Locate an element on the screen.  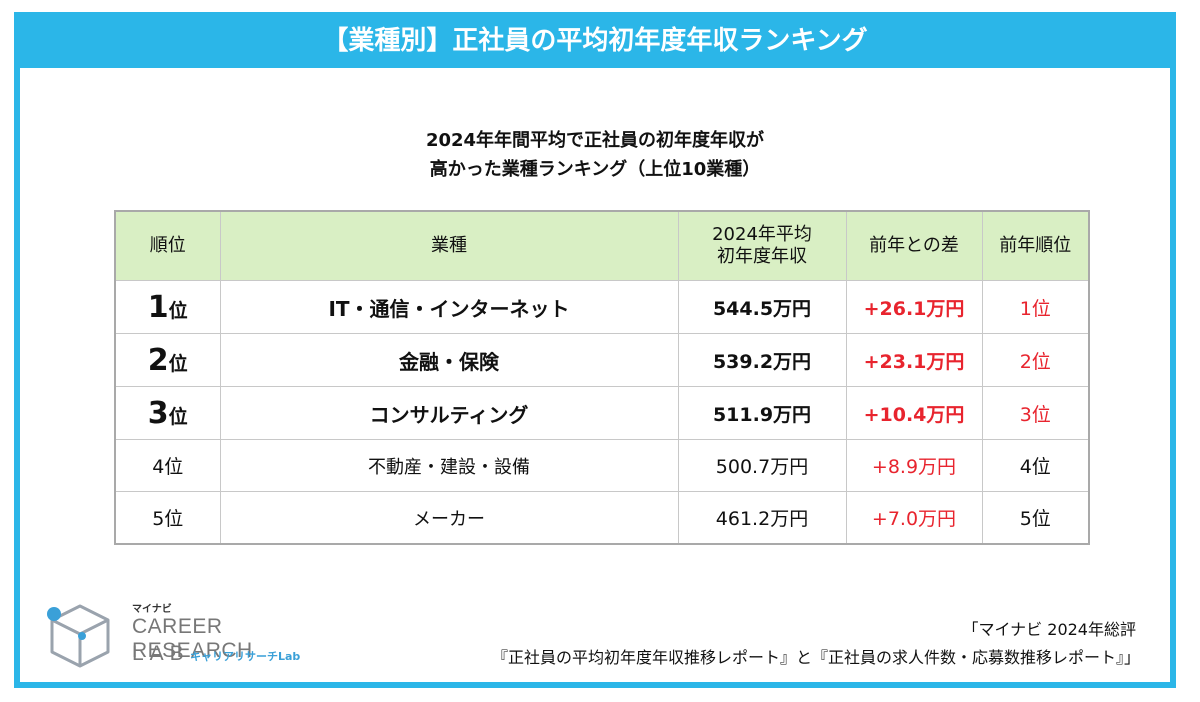
salary-cell: 461.2万円 is located at coordinates (762, 518).